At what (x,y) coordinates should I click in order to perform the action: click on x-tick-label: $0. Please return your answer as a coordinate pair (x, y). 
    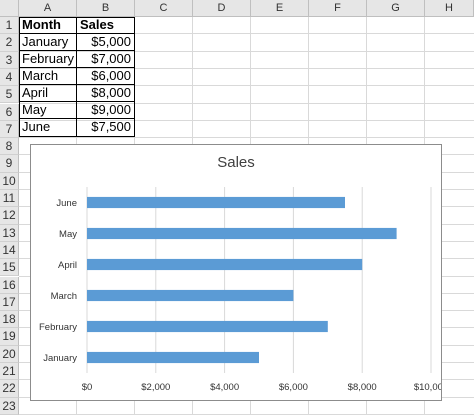
    Looking at the image, I should click on (87, 387).